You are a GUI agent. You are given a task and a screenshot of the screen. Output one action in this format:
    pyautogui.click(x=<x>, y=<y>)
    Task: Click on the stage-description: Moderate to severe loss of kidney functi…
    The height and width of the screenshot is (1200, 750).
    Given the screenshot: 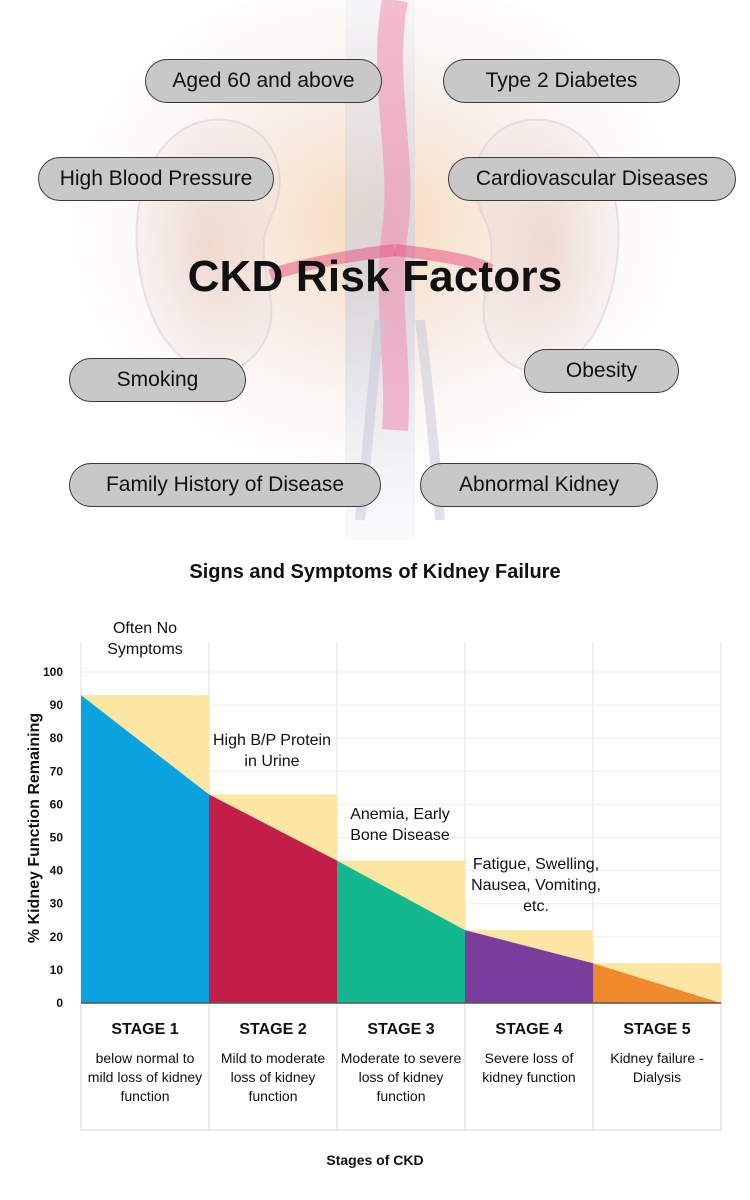 What is the action you would take?
    pyautogui.click(x=401, y=1077)
    